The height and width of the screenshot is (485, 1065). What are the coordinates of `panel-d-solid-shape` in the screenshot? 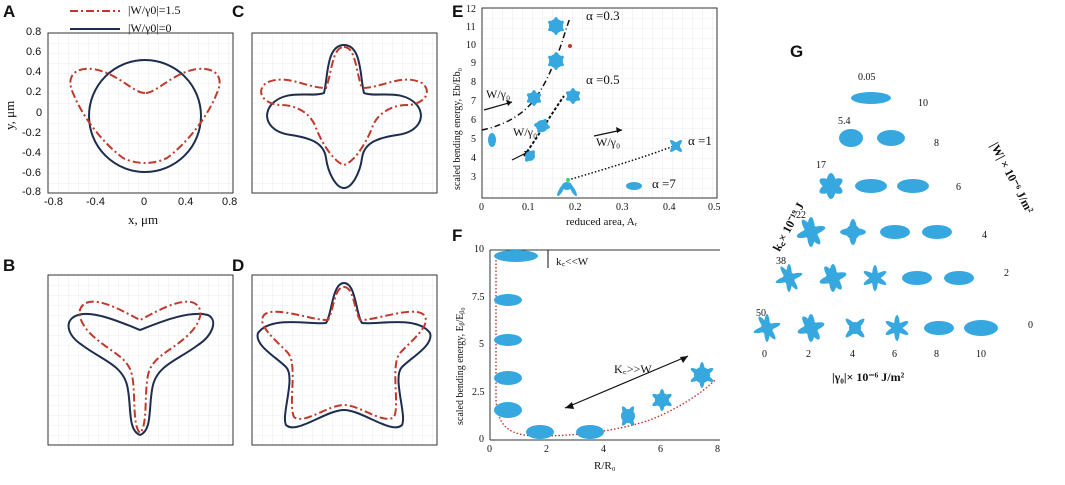 It's located at (344, 355).